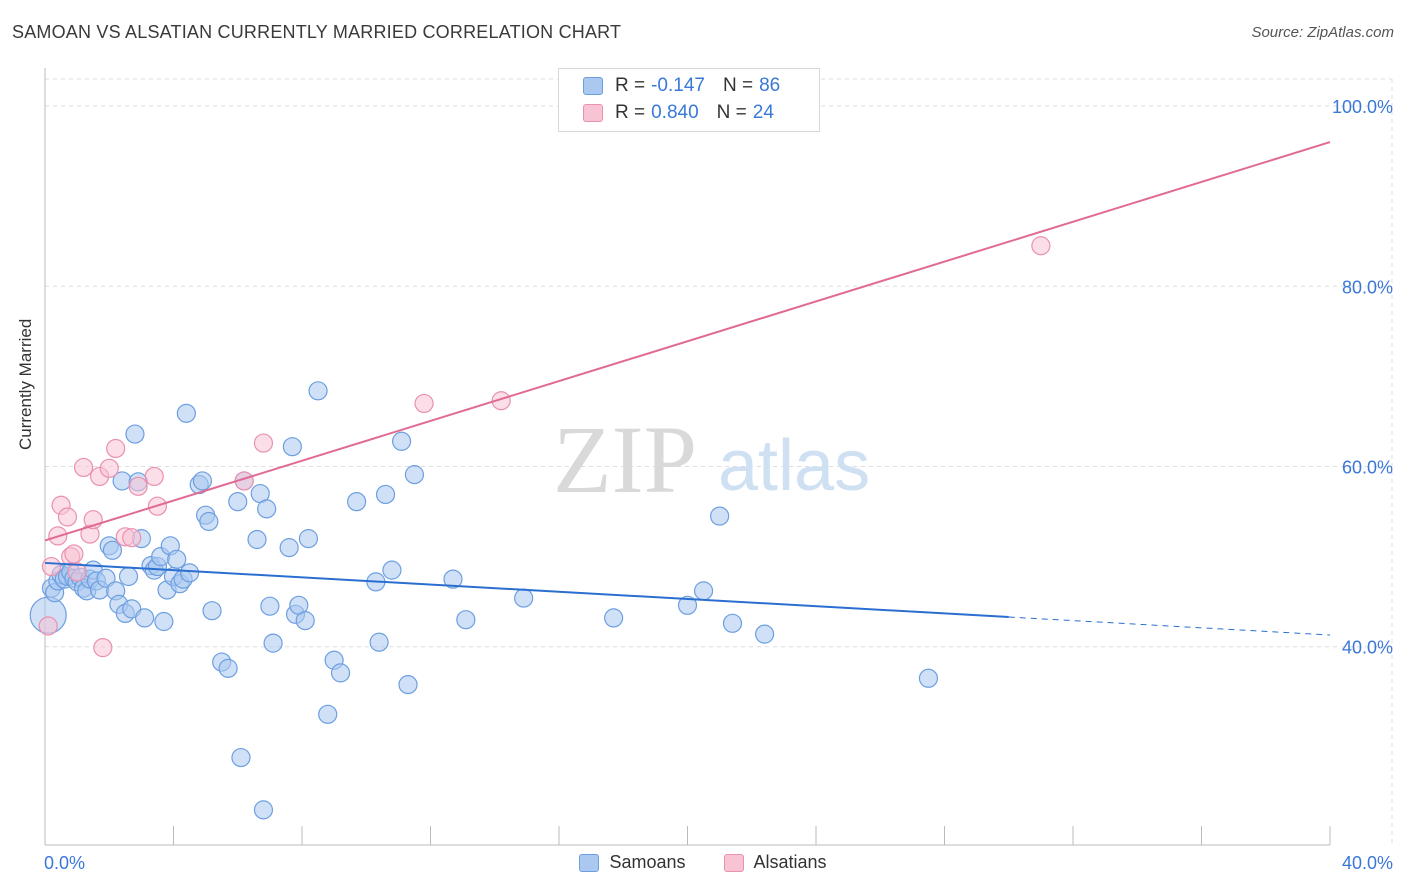 The height and width of the screenshot is (892, 1406). Describe the element at coordinates (678, 85) in the screenshot. I see `legend-r-value: -0.147` at that location.